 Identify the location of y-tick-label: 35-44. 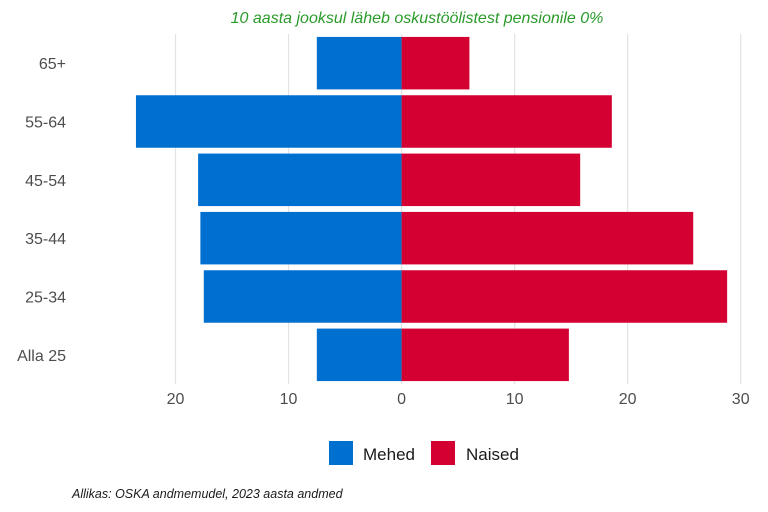
(45, 239).